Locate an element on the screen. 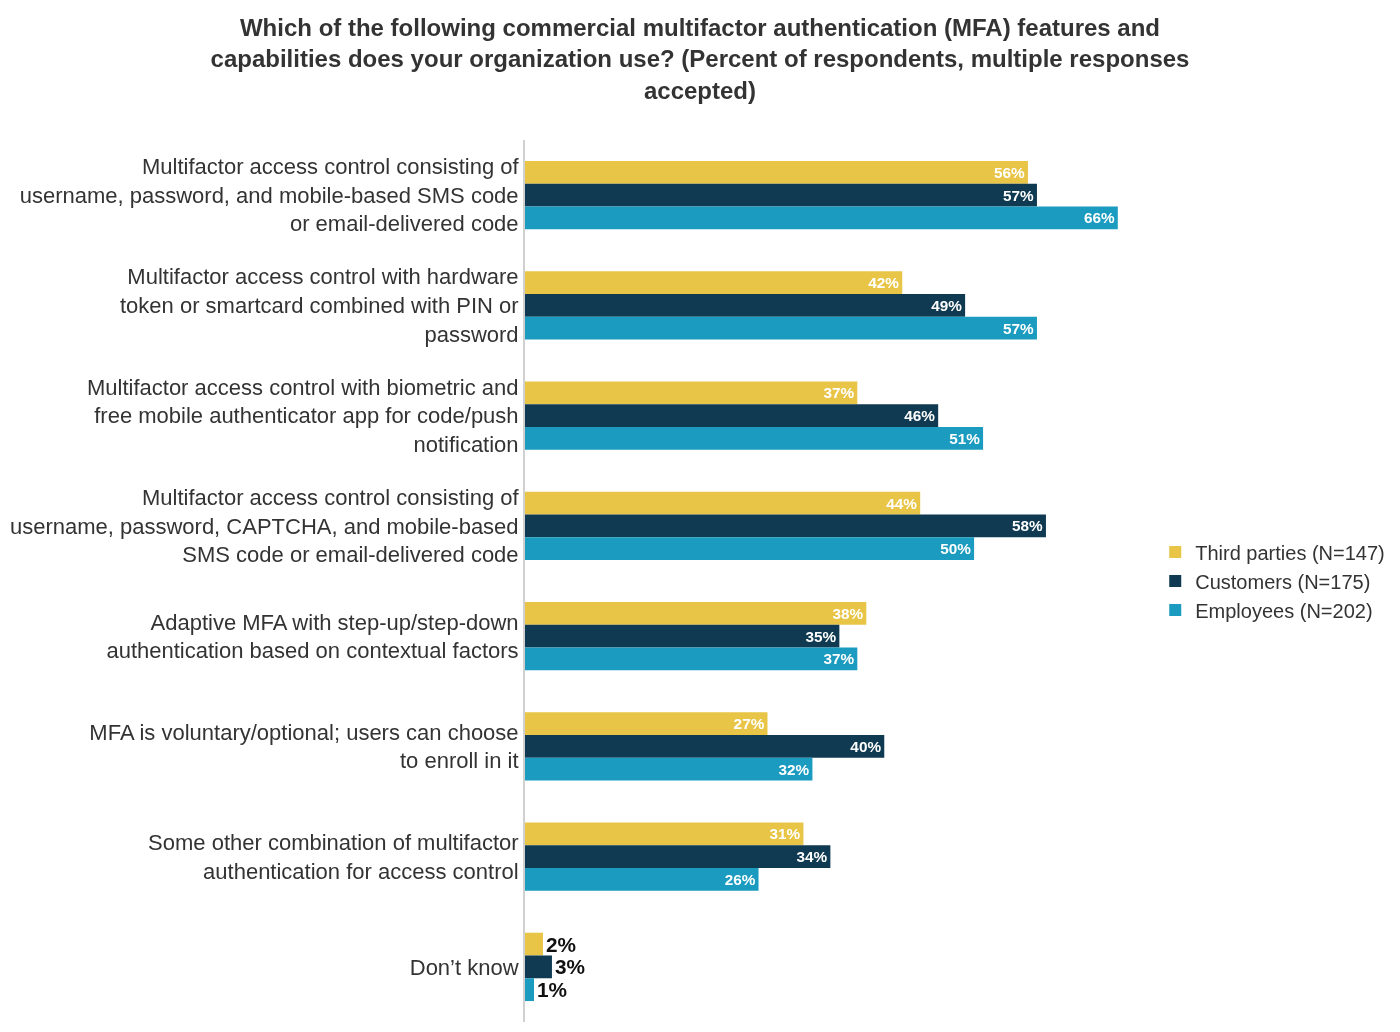  data-label: 3% is located at coordinates (570, 967).